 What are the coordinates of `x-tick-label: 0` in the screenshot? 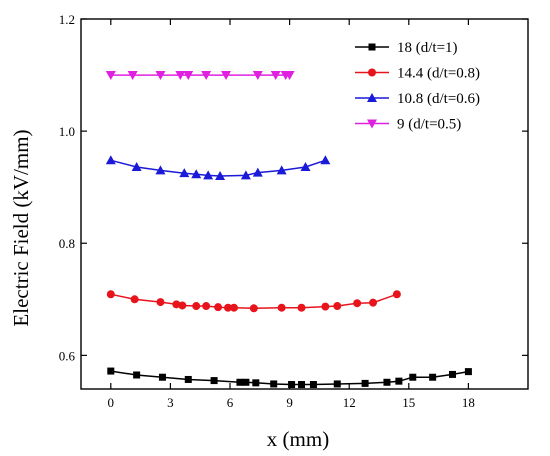 It's located at (111, 402).